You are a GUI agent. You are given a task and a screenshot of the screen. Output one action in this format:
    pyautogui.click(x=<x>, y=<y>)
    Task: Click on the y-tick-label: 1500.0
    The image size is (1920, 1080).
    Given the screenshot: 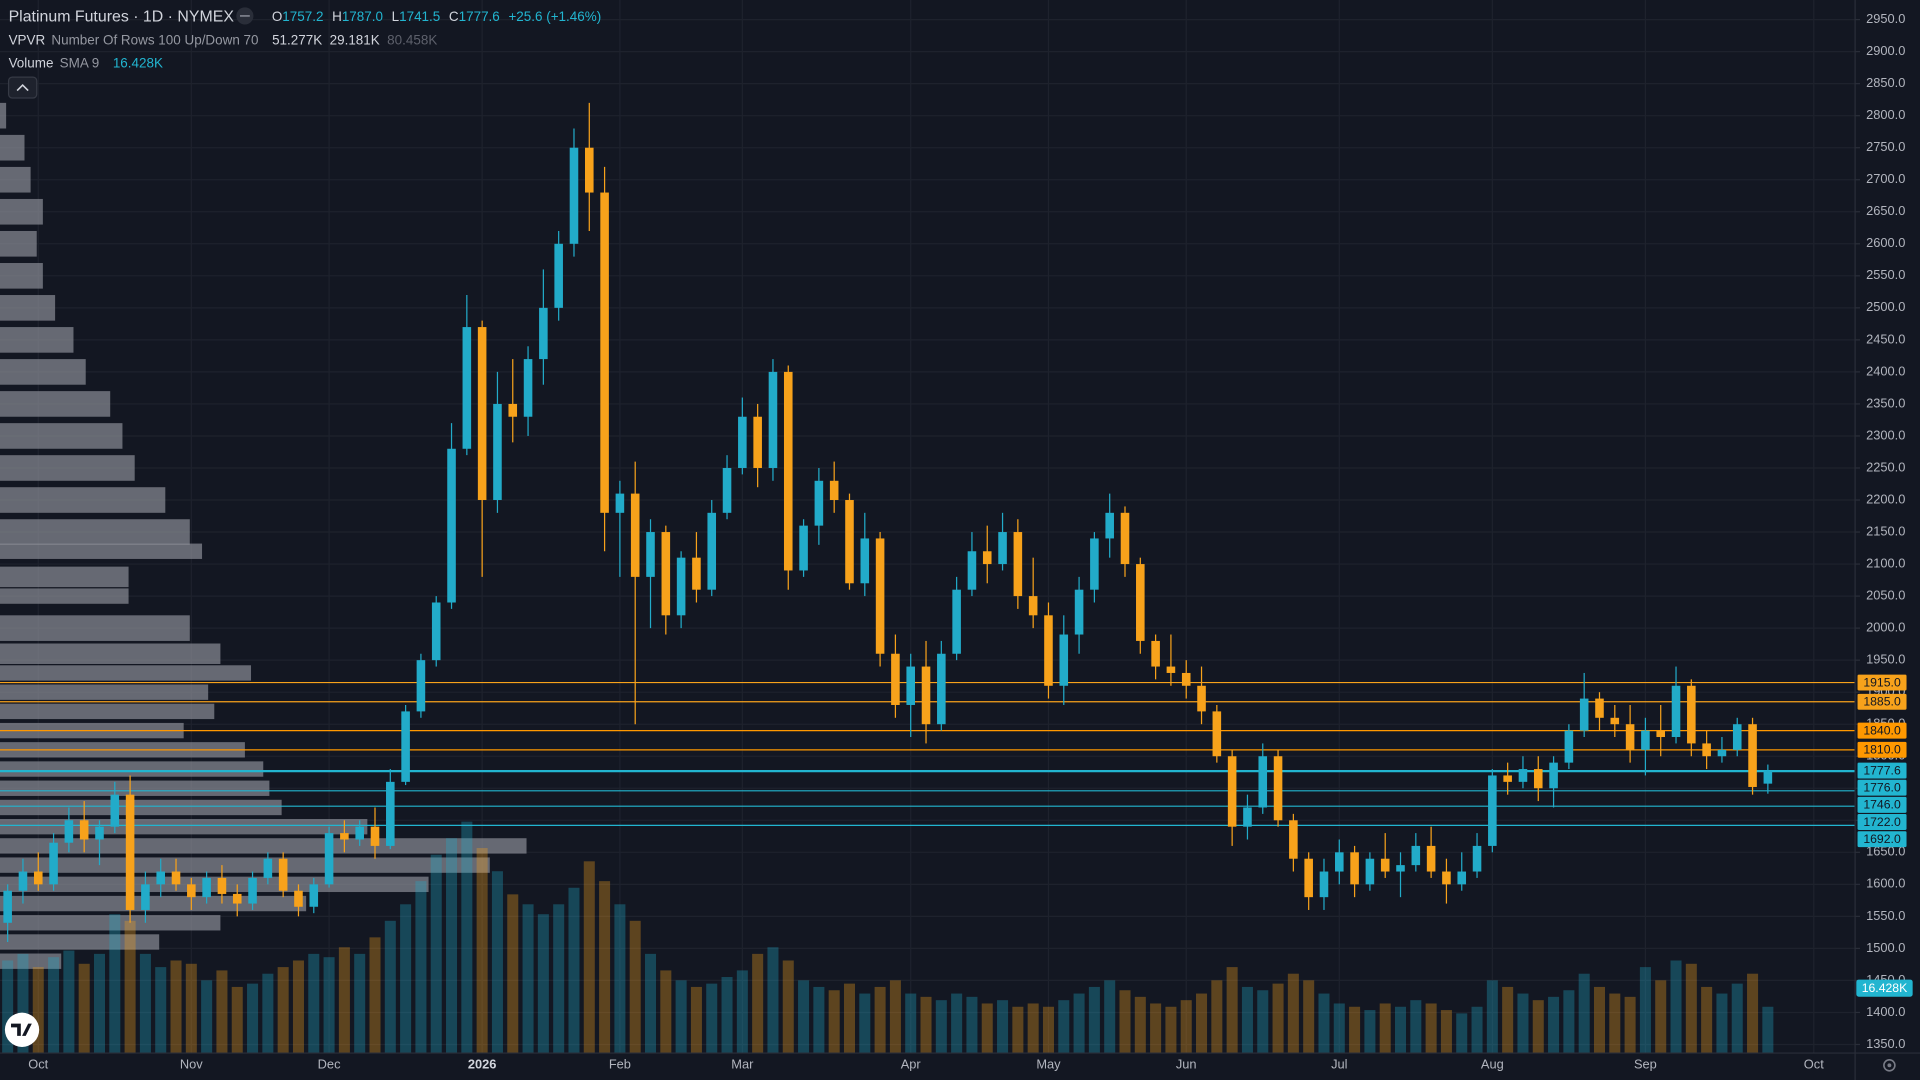 What is the action you would take?
    pyautogui.click(x=1885, y=947)
    